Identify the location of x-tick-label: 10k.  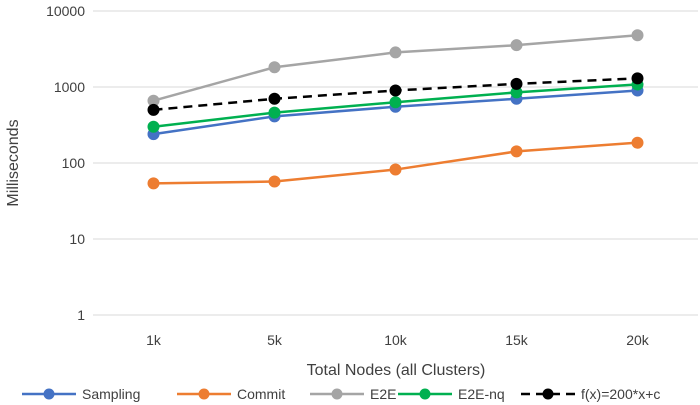
(396, 340).